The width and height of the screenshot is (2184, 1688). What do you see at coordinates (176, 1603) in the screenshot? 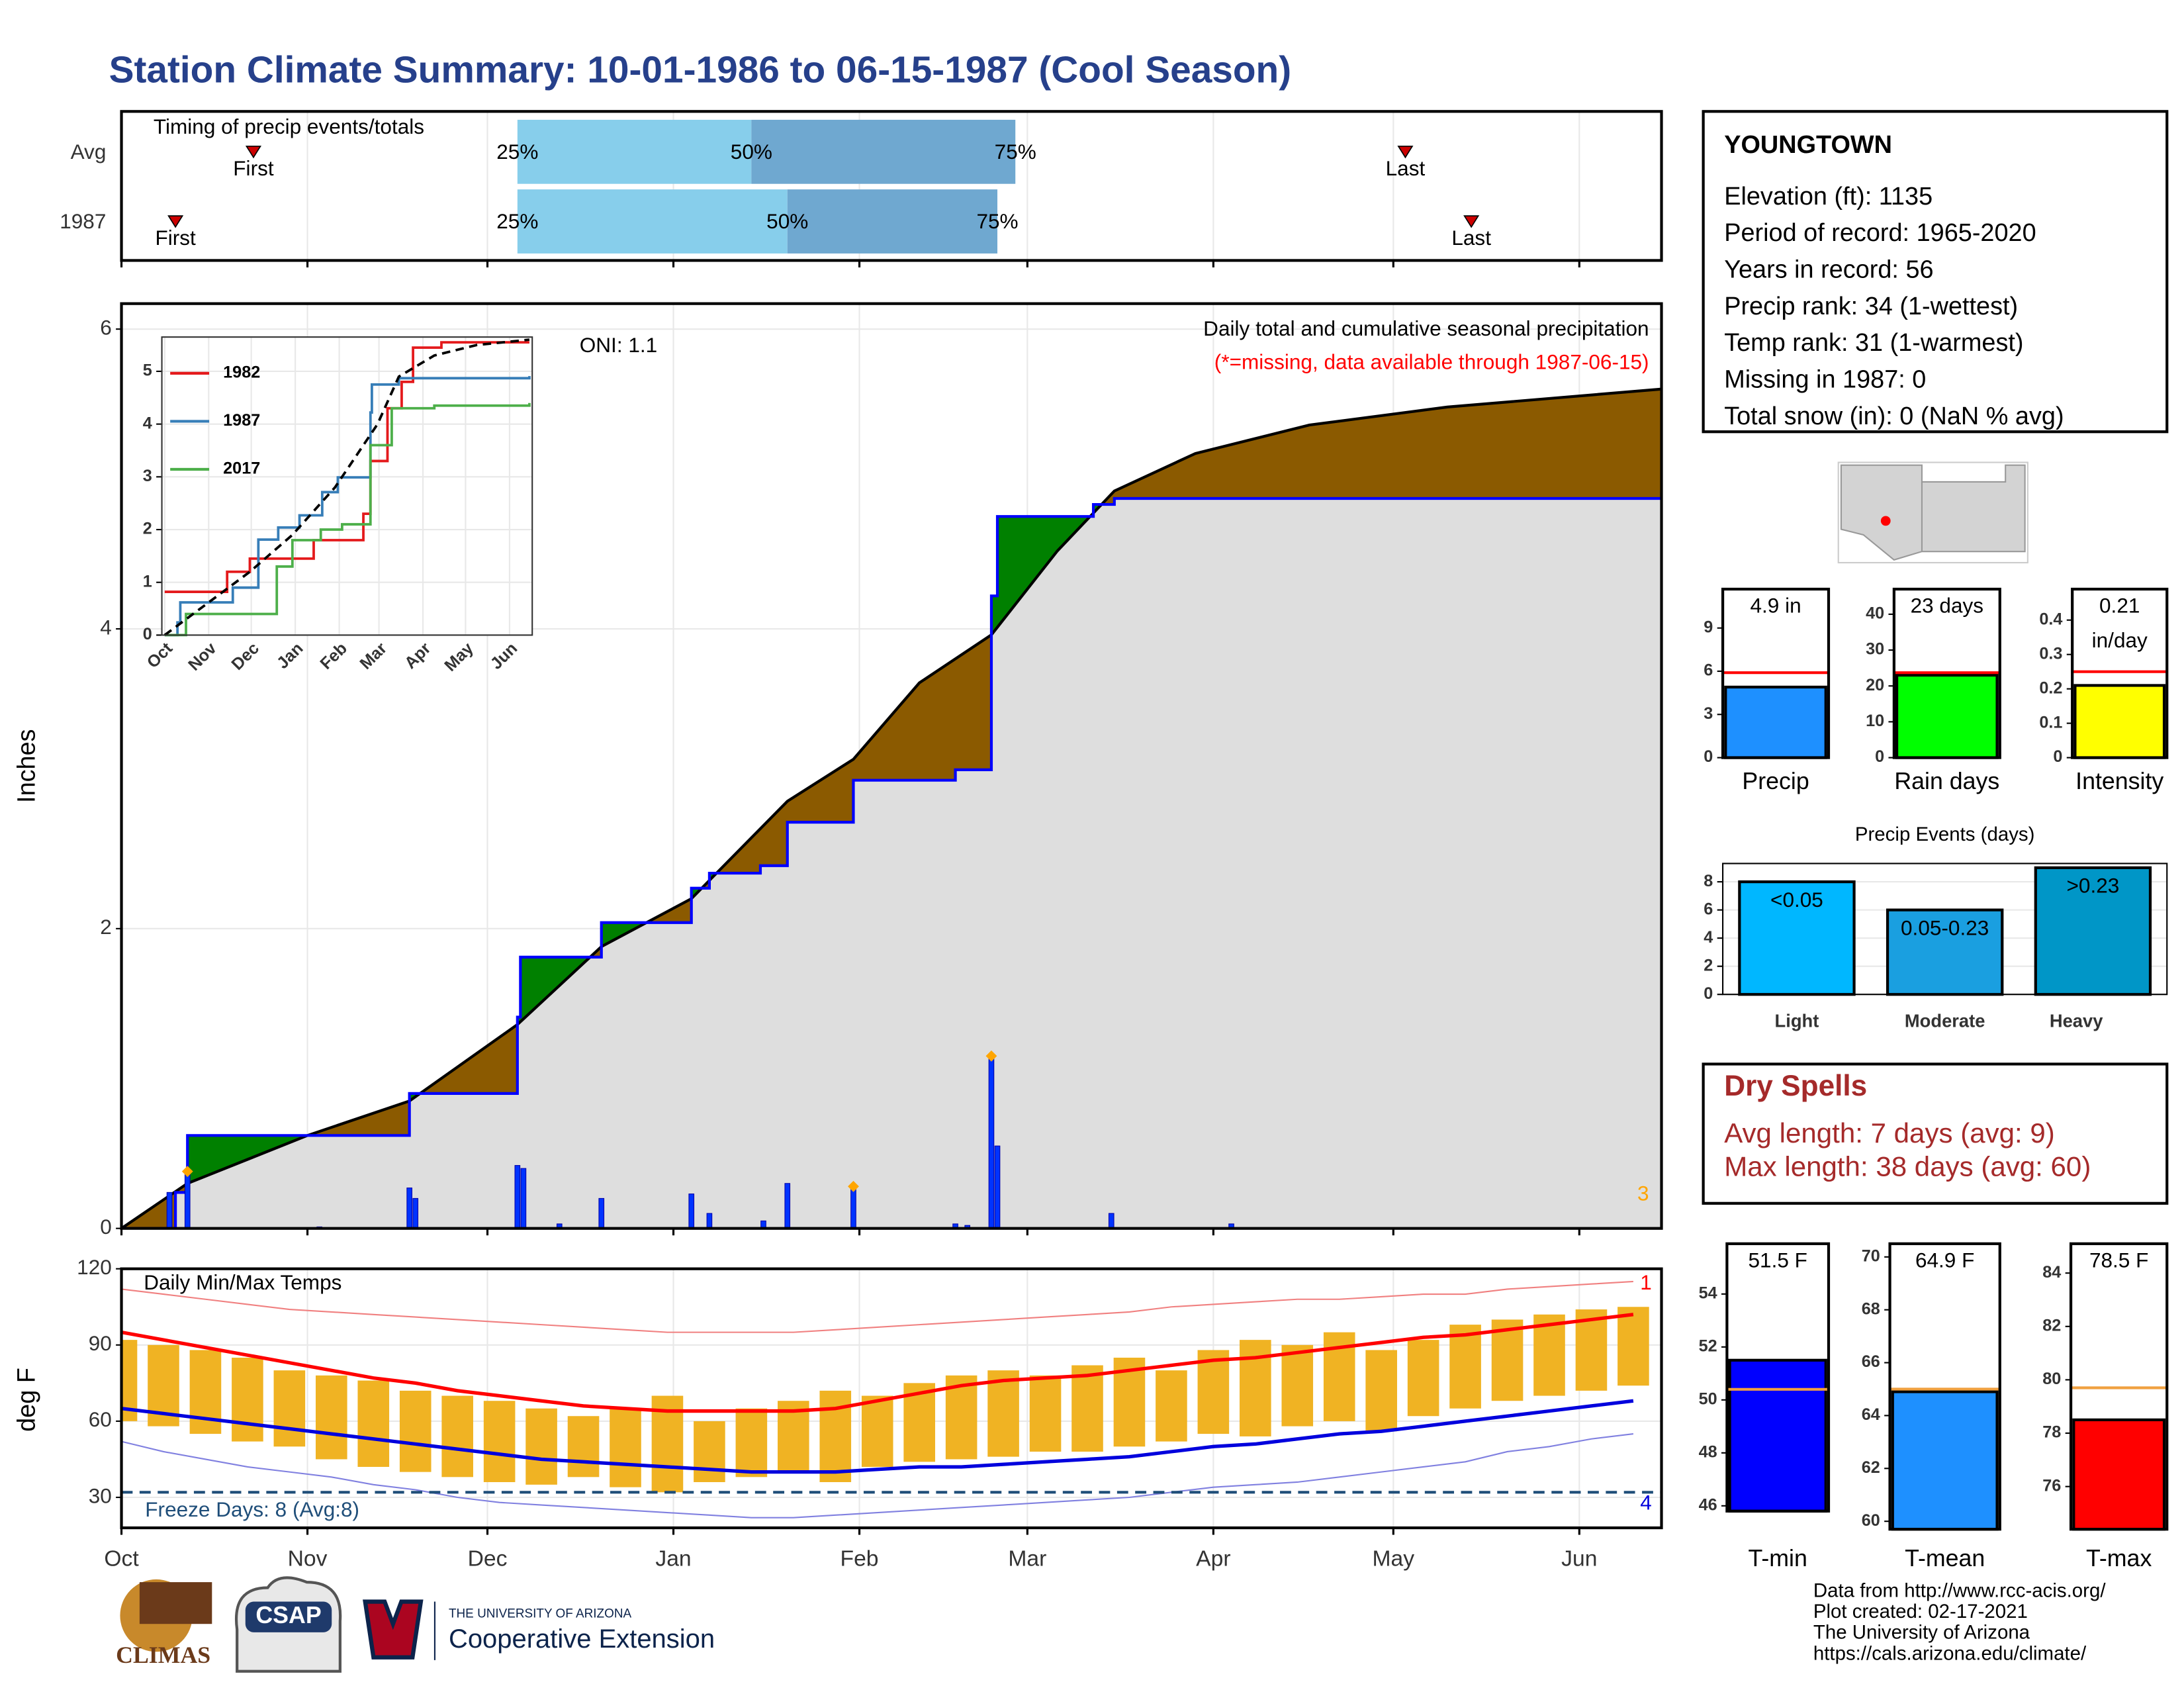
I see `climas-logo-shape` at bounding box center [176, 1603].